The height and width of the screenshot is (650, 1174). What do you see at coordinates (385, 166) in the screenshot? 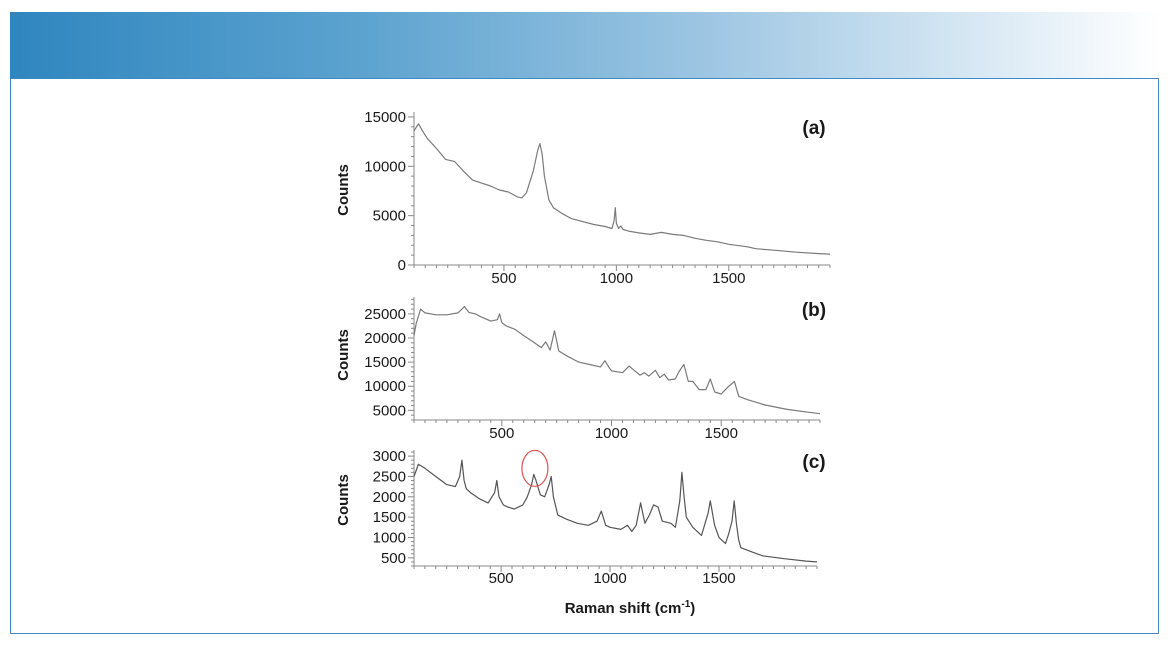
I see `panel-a-y-tick-label: 10000` at bounding box center [385, 166].